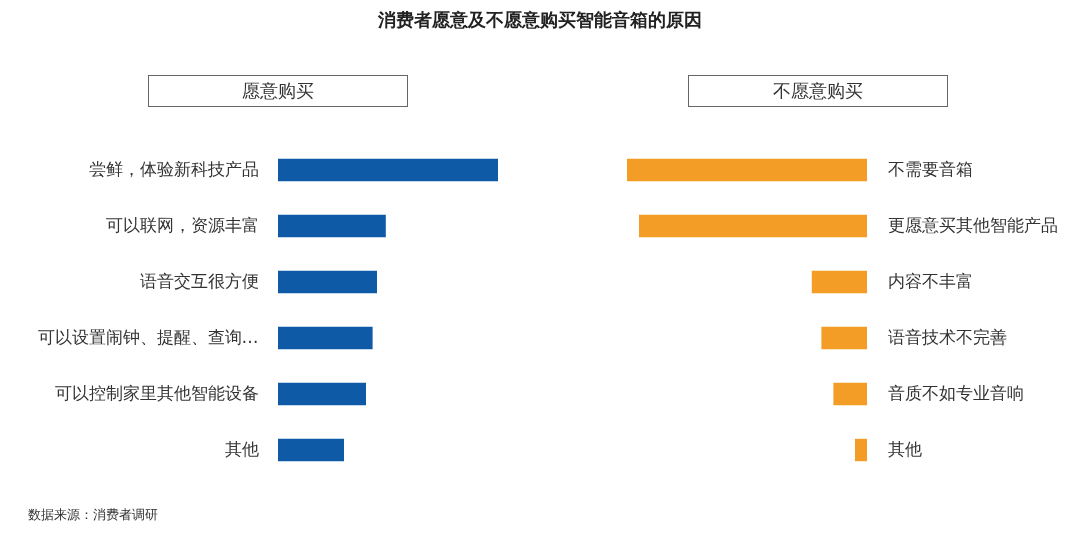  What do you see at coordinates (182, 225) in the screenshot?
I see `y-tick-label: 可以联网，资源丰富` at bounding box center [182, 225].